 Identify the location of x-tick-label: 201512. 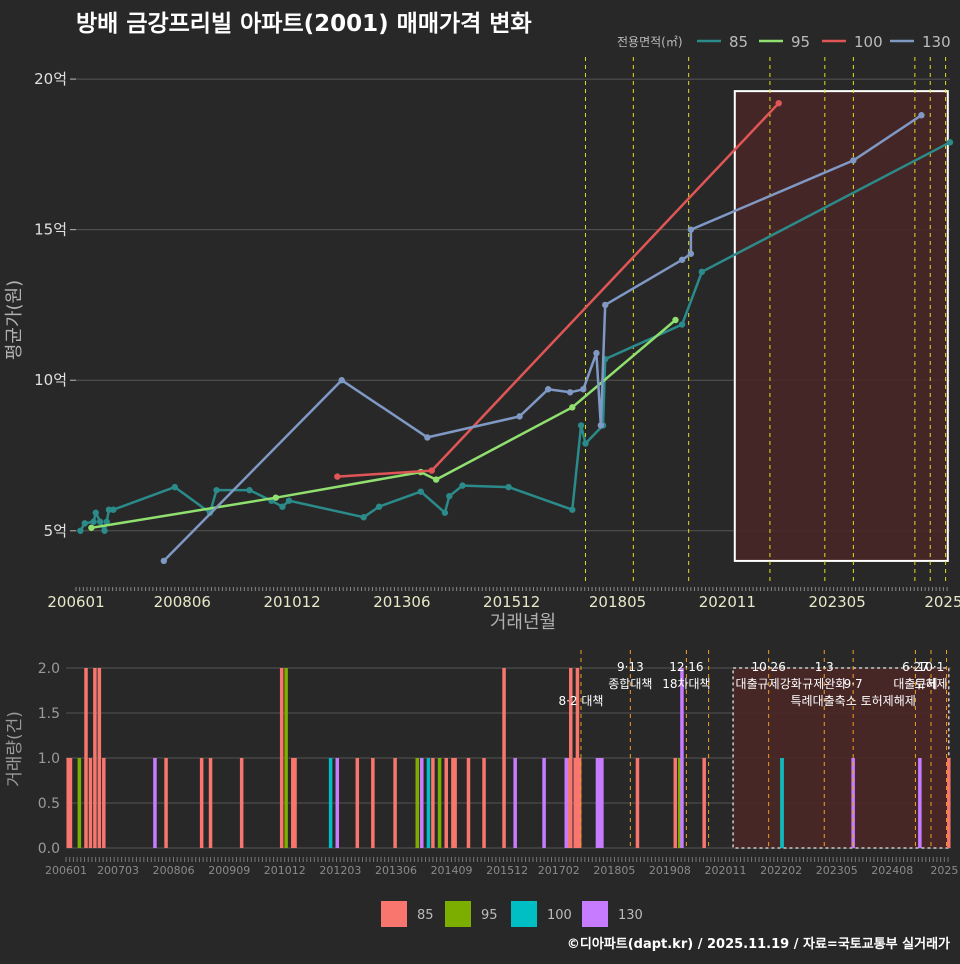
(507, 870).